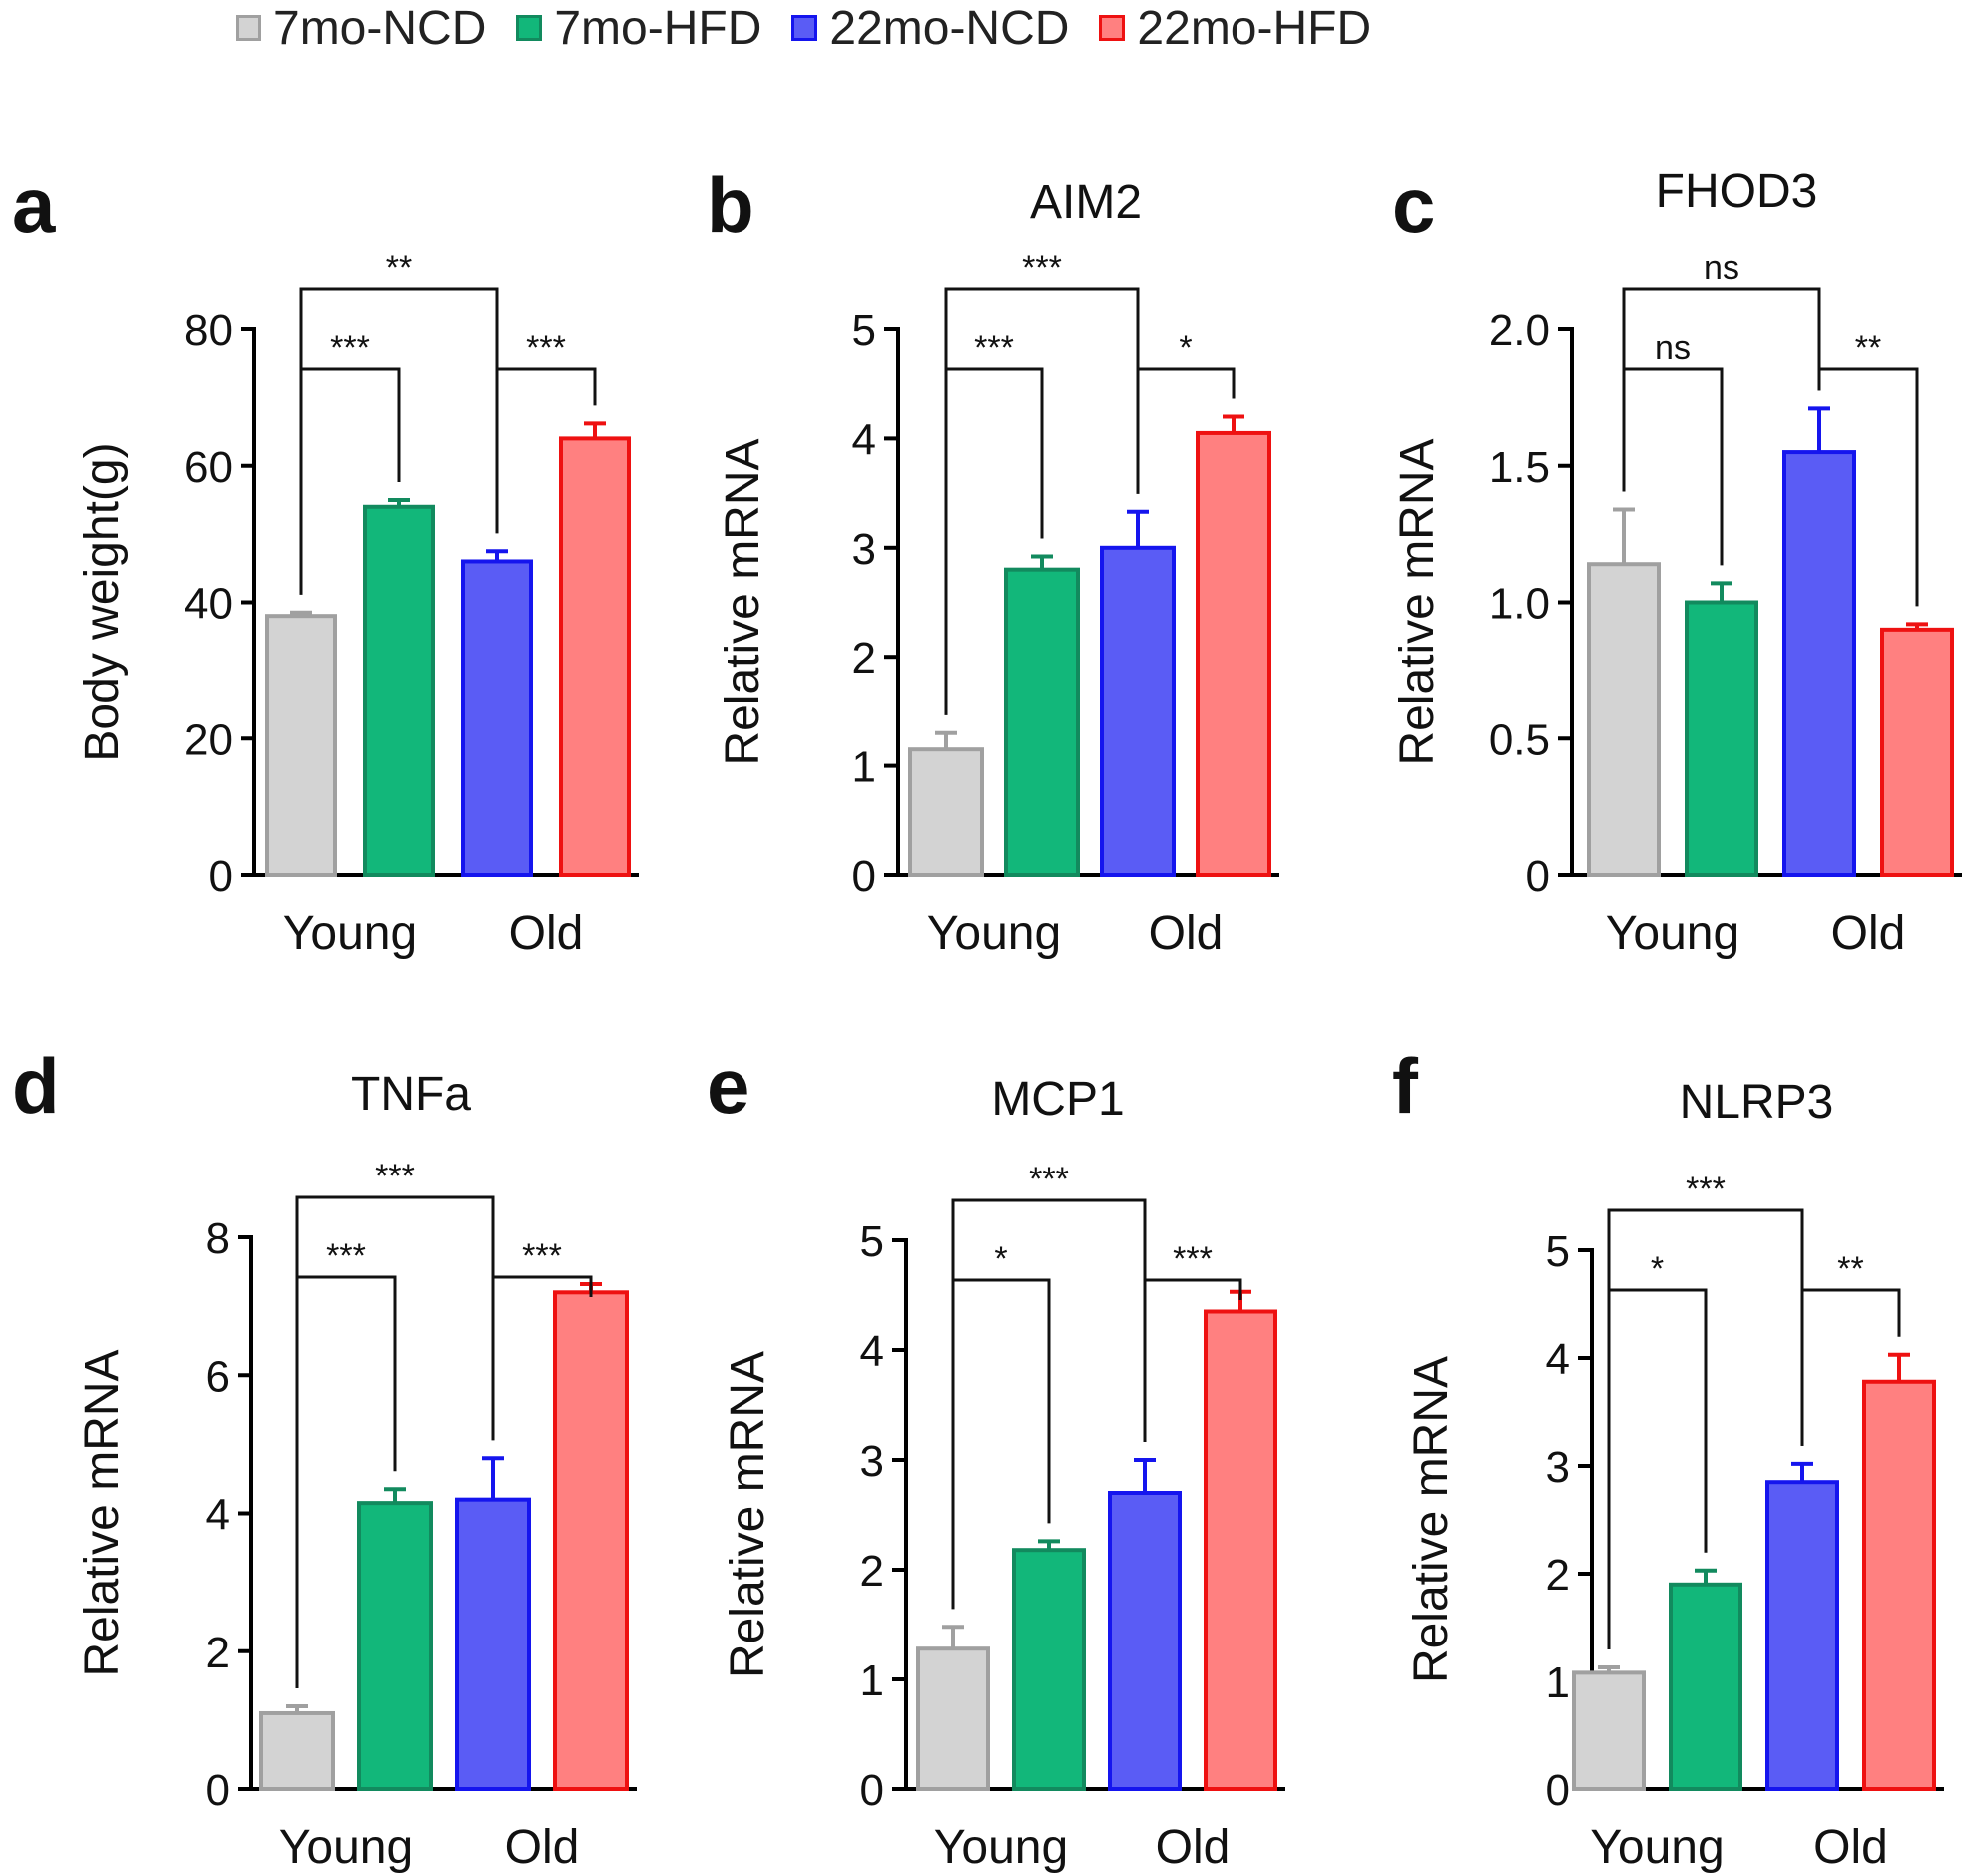  Describe the element at coordinates (208, 739) in the screenshot. I see `panel-a-ytick-label: 20` at that location.